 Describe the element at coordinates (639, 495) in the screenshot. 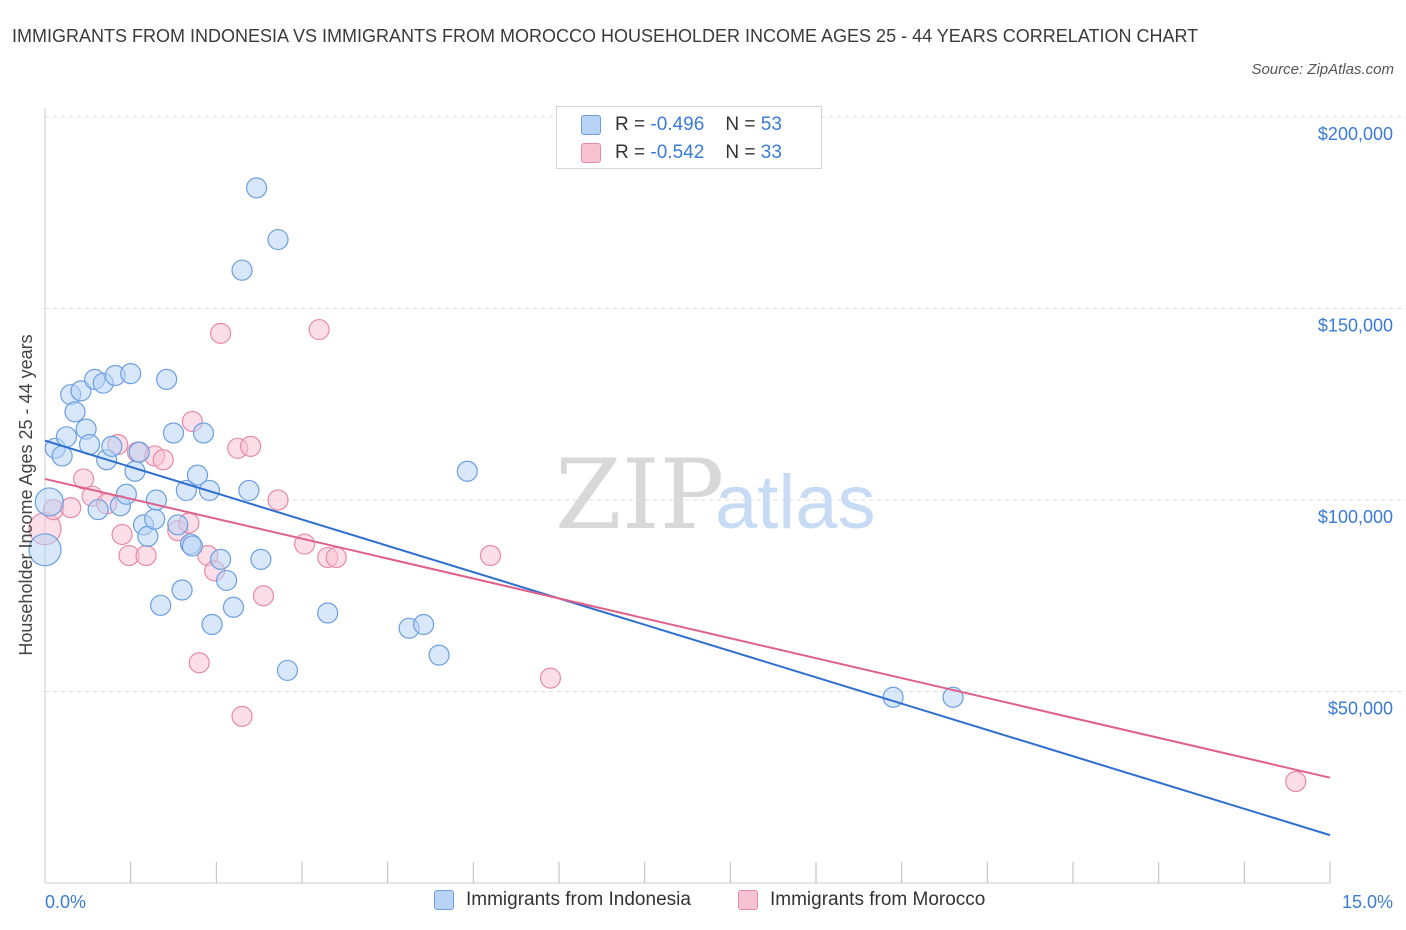

I see `watermark-zip: ZIP` at that location.